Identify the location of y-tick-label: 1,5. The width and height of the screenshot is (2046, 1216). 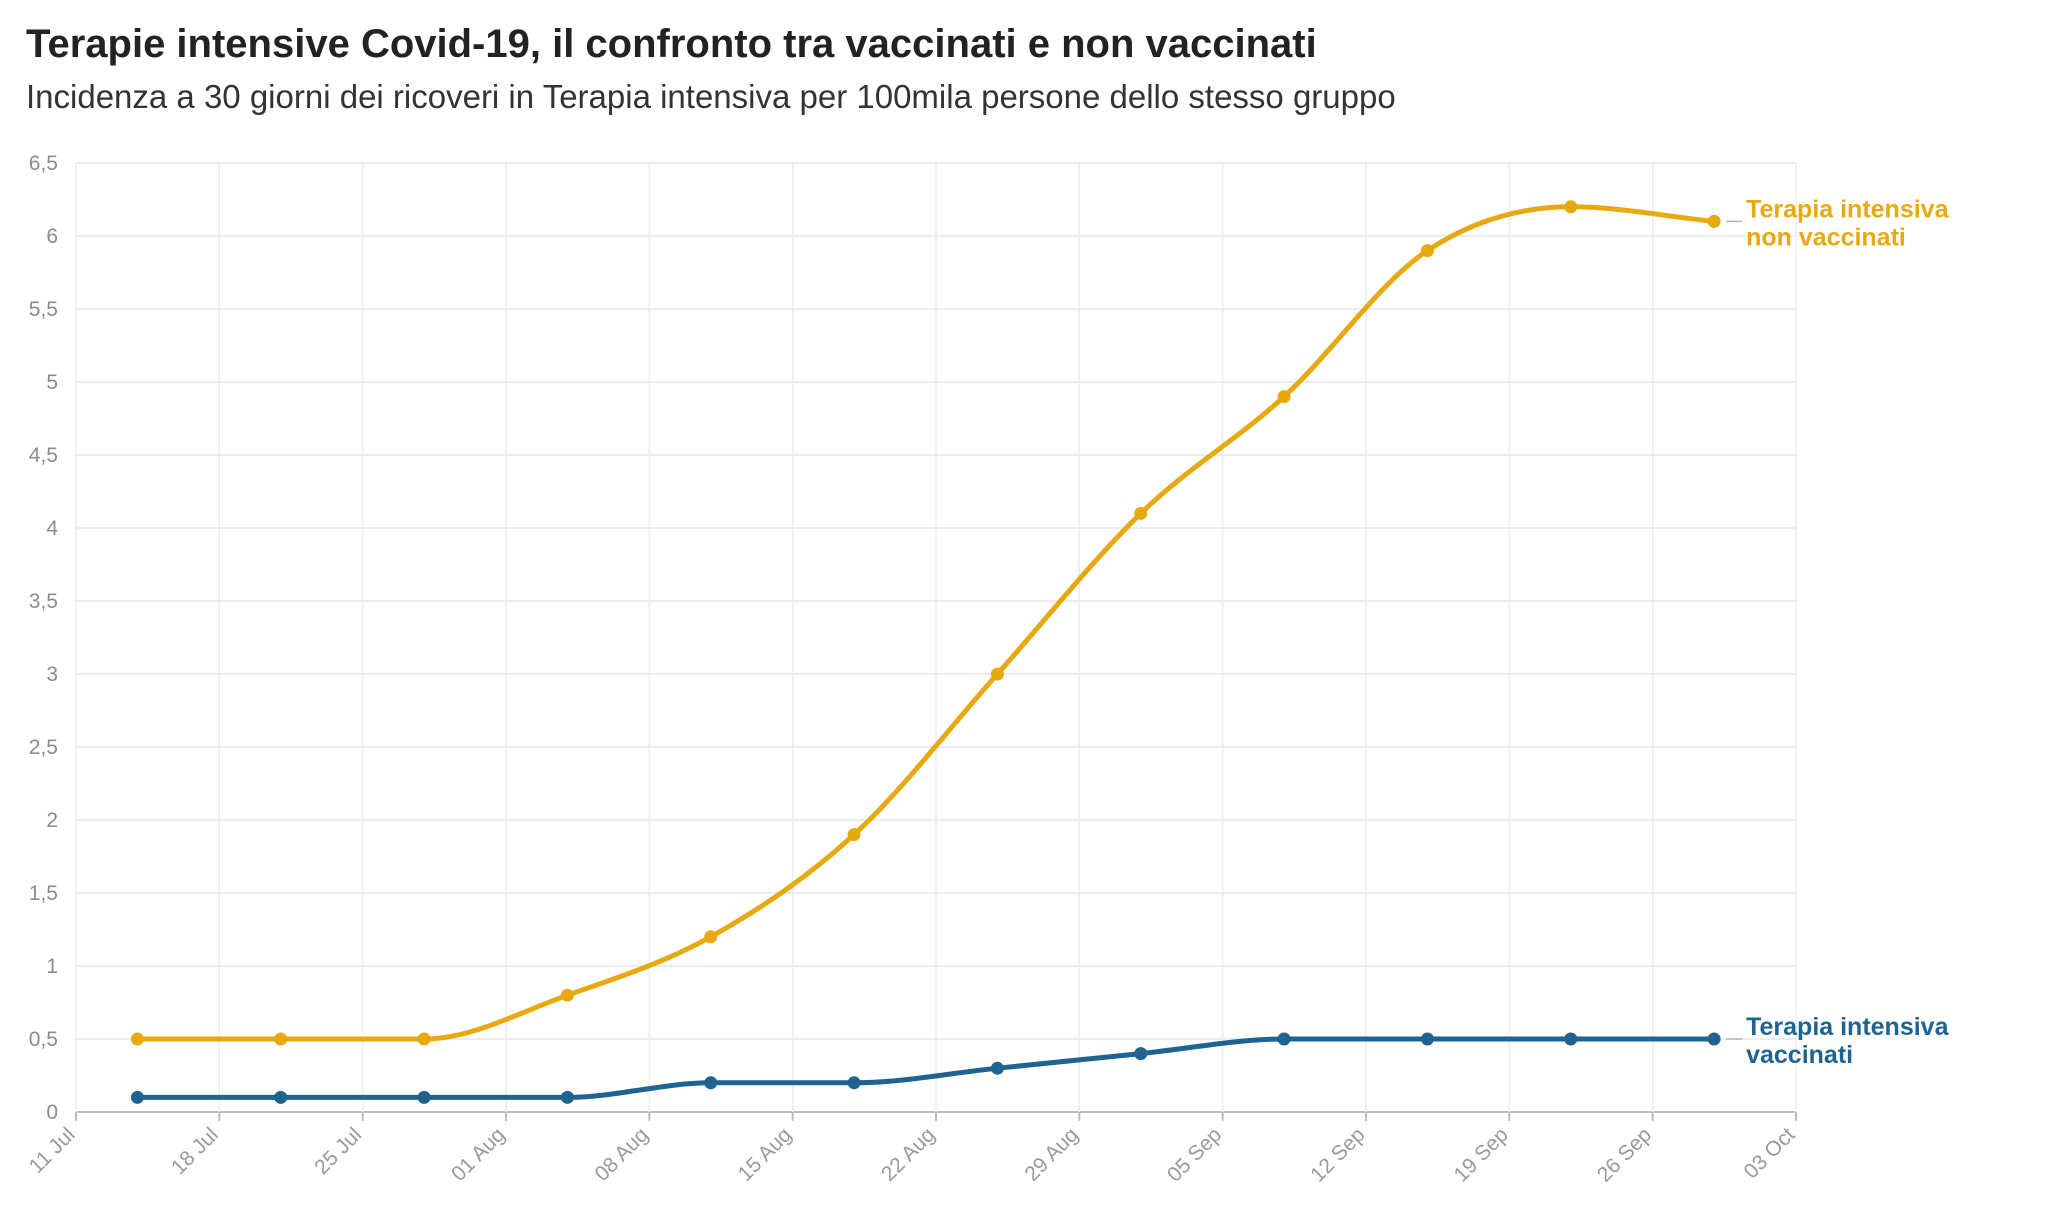
(43, 893).